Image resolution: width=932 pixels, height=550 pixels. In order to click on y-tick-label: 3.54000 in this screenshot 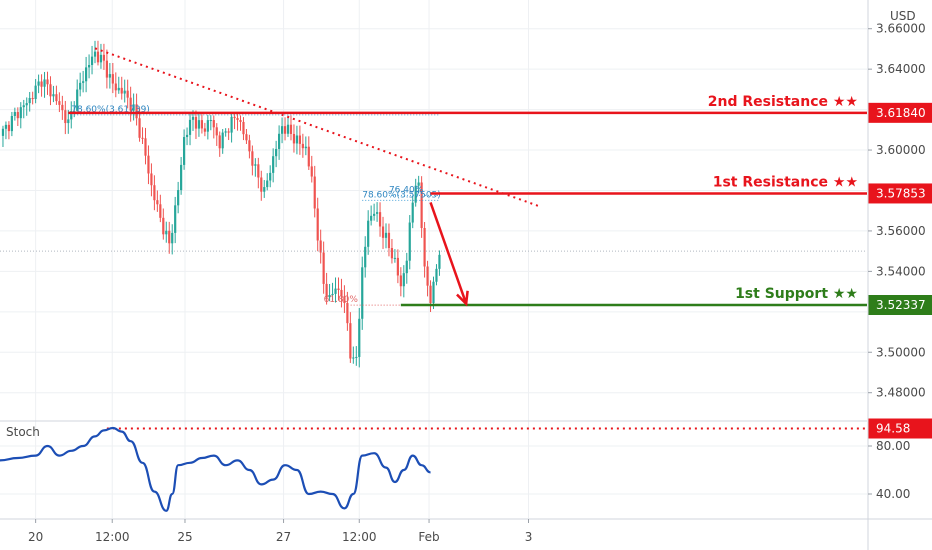, I will do `click(901, 271)`.